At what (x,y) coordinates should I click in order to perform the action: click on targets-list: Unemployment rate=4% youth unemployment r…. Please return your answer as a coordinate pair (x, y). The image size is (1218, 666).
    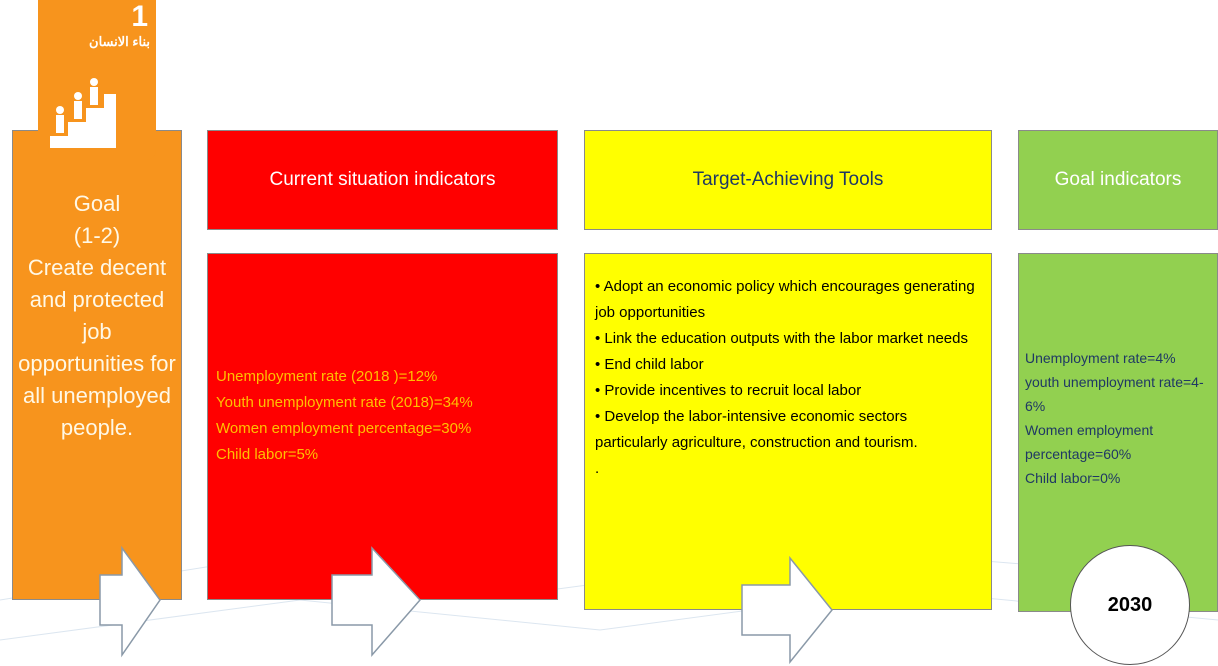
    Looking at the image, I should click on (1119, 418).